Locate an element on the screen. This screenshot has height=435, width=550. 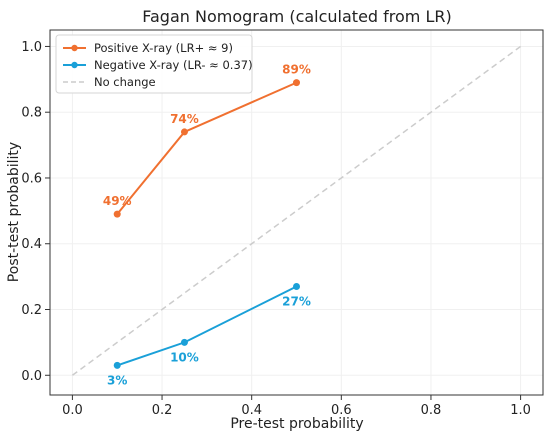
x-tick-label: 1.0 is located at coordinates (520, 410).